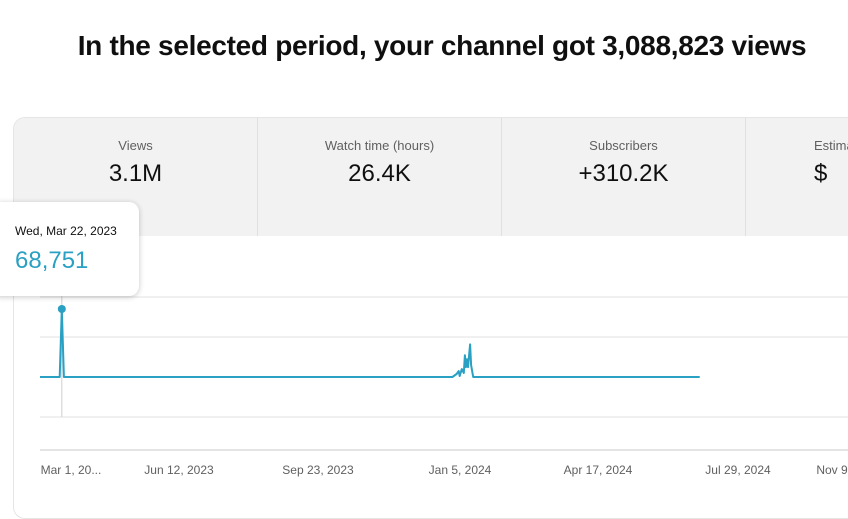 Image resolution: width=848 pixels, height=519 pixels. Describe the element at coordinates (821, 173) in the screenshot. I see `metric-value: $` at that location.